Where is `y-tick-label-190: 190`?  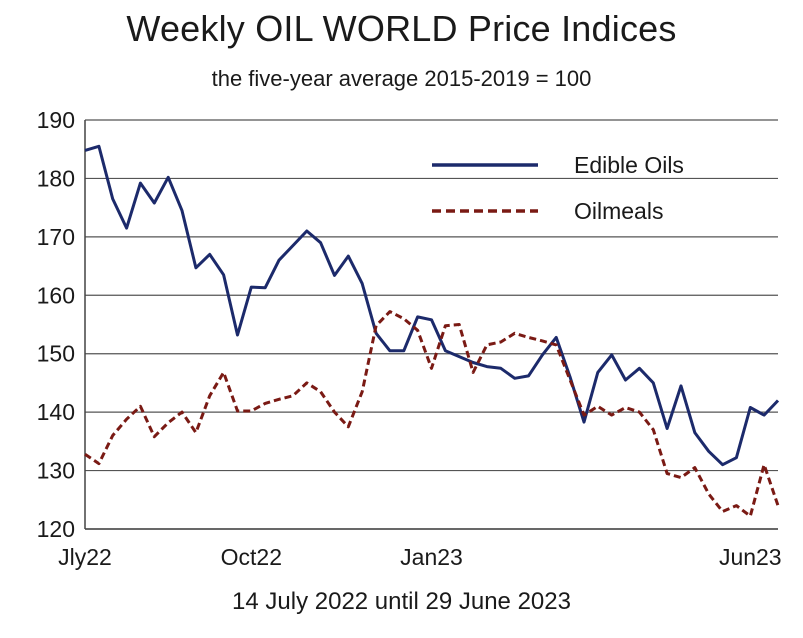
y-tick-label-190: 190 is located at coordinates (56, 120).